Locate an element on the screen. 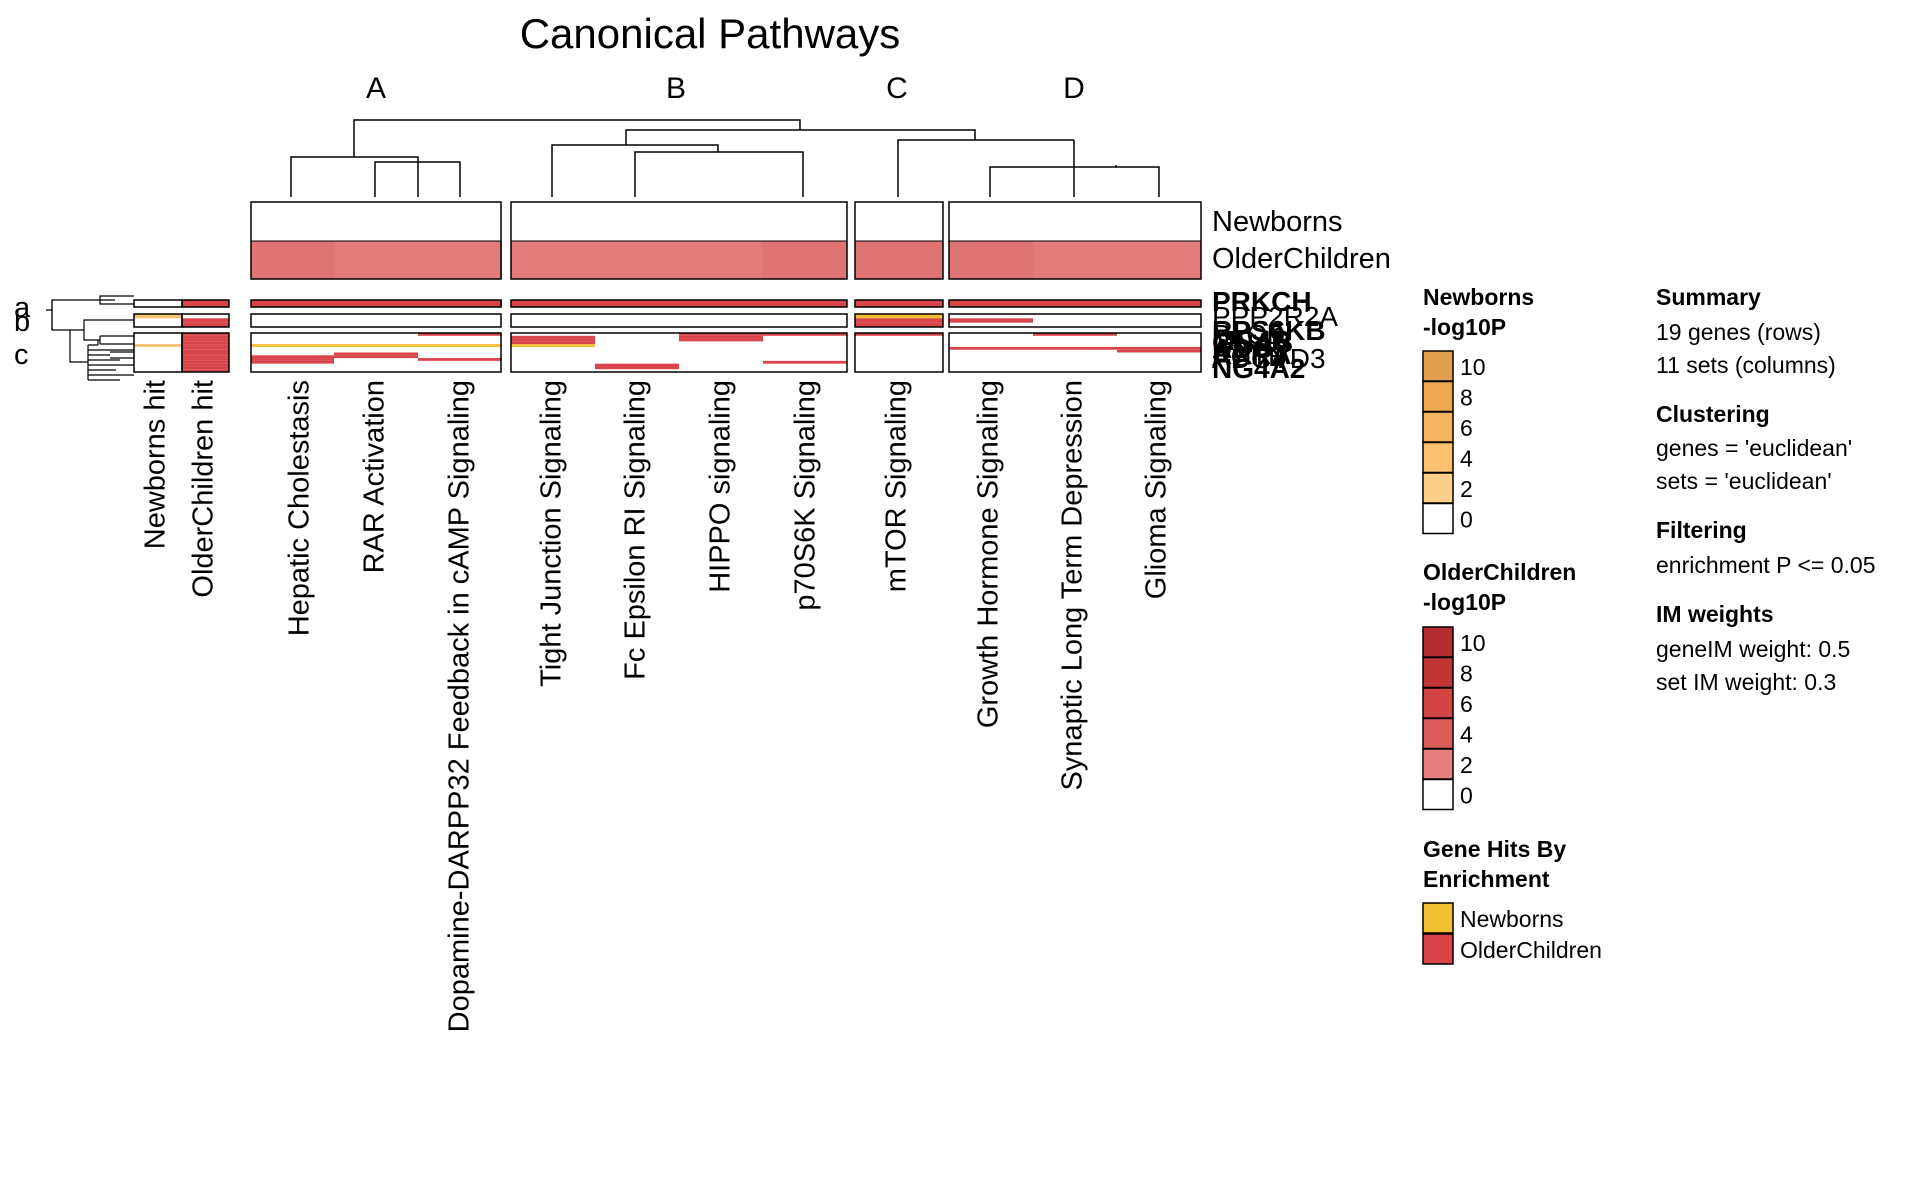 Image resolution: width=1920 pixels, height=1186 pixels. column-dendrogram is located at coordinates (725, 158).